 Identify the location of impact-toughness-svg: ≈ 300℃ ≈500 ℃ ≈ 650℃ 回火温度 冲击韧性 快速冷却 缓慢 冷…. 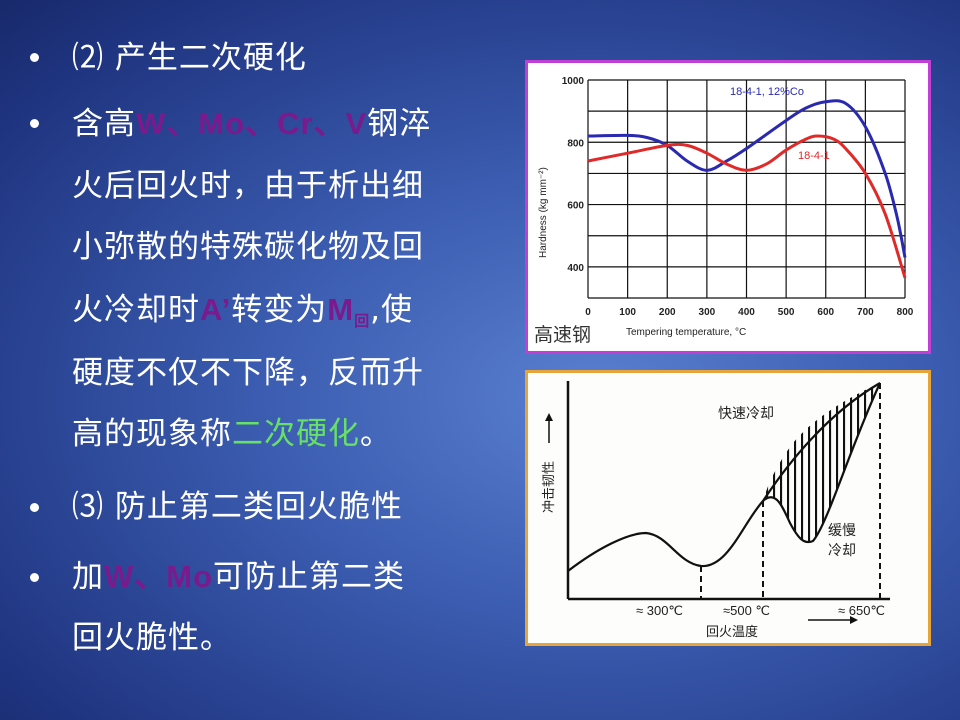
(715, 510).